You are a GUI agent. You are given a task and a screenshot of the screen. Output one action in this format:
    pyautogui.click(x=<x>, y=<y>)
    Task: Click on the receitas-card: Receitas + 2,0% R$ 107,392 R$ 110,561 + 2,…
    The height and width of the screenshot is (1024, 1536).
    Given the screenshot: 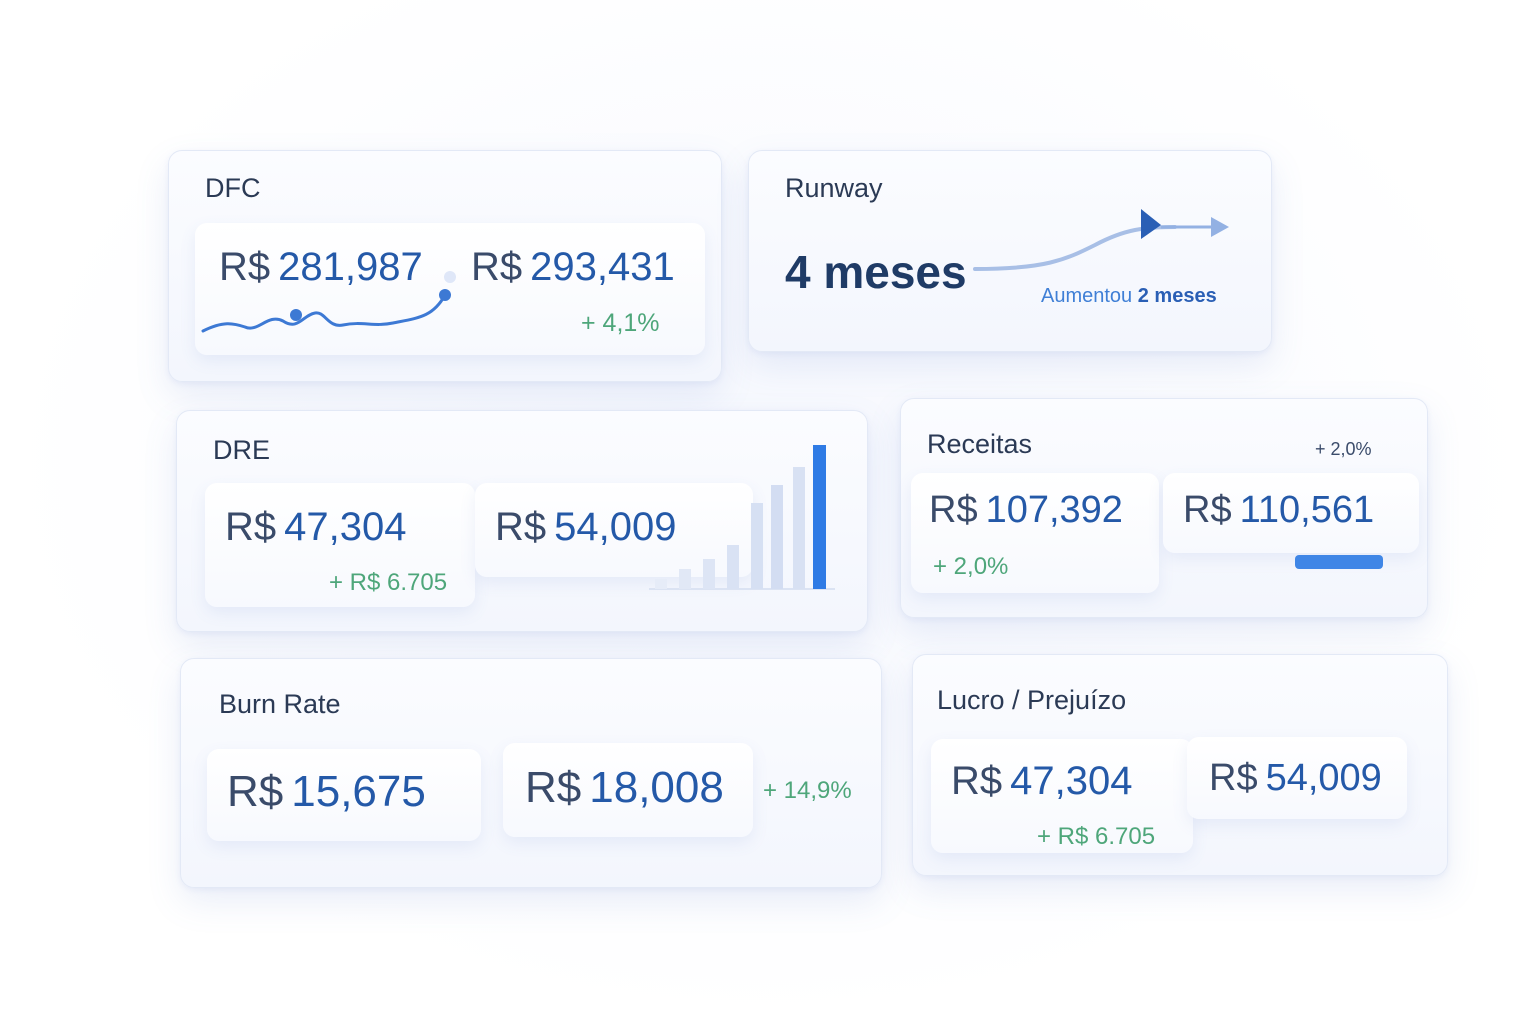 What is the action you would take?
    pyautogui.click(x=1164, y=508)
    